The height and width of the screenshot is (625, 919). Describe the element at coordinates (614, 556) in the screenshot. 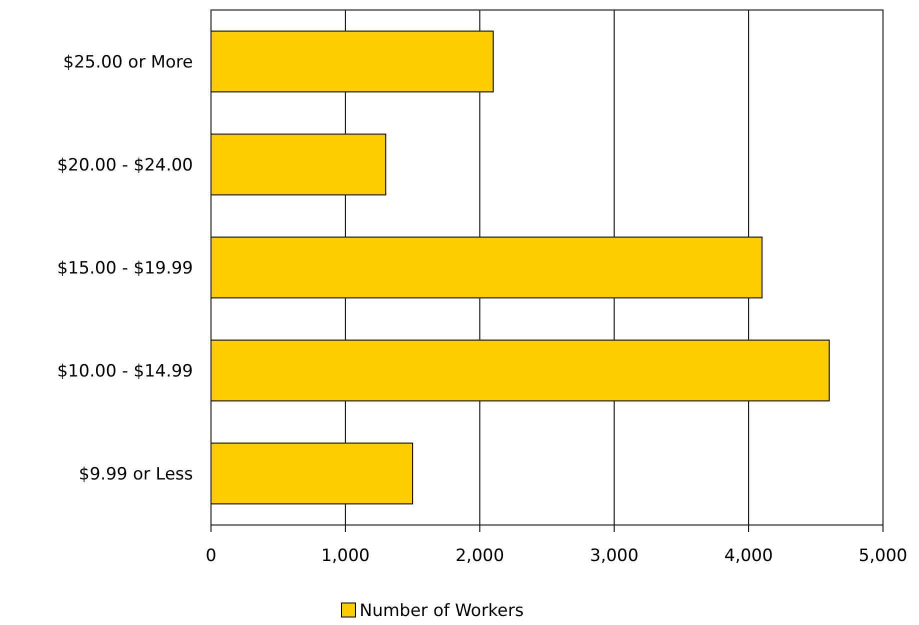

I see `x-tick-label: 3,000` at that location.